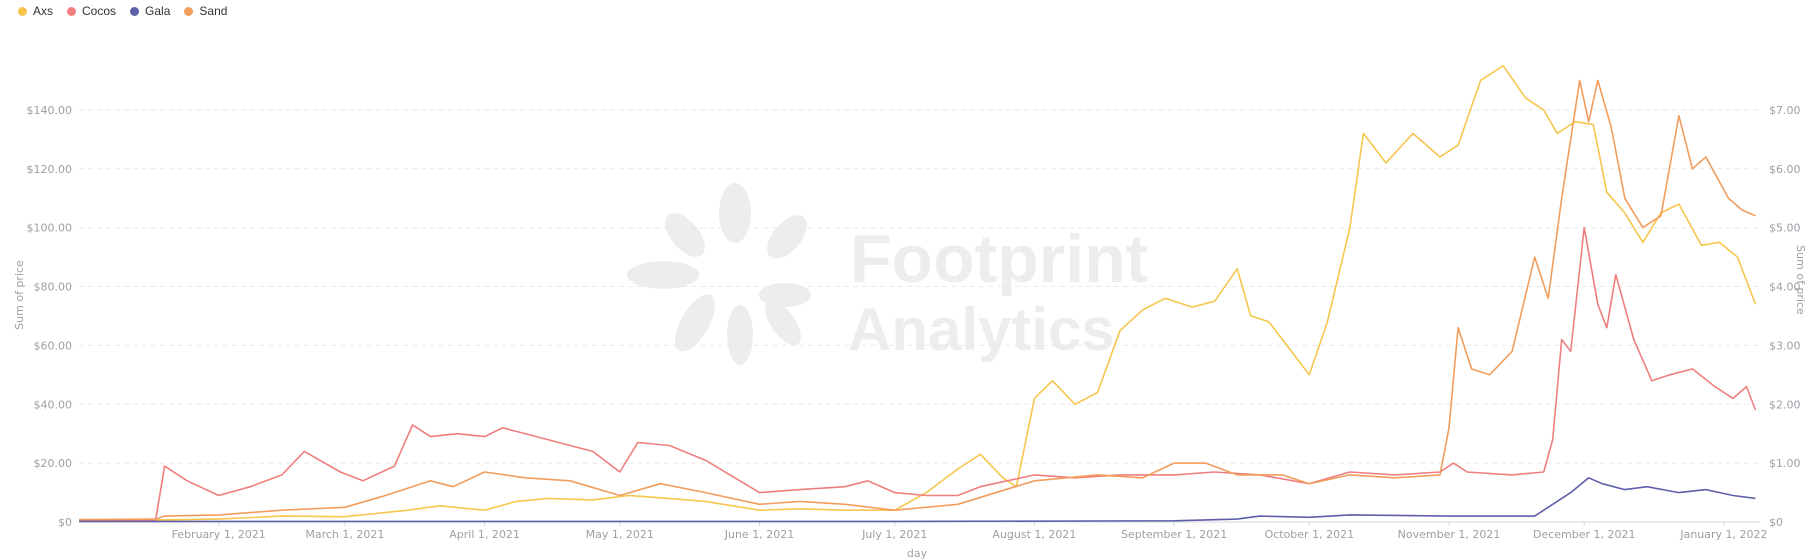 The image size is (1813, 559). I want to click on left-tick-label: $100.00, so click(50, 228).